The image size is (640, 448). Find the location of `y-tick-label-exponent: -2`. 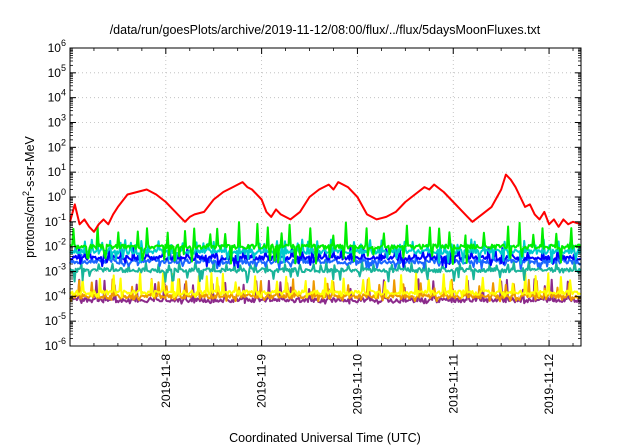

y-tick-label-exponent: -2 is located at coordinates (62, 242).